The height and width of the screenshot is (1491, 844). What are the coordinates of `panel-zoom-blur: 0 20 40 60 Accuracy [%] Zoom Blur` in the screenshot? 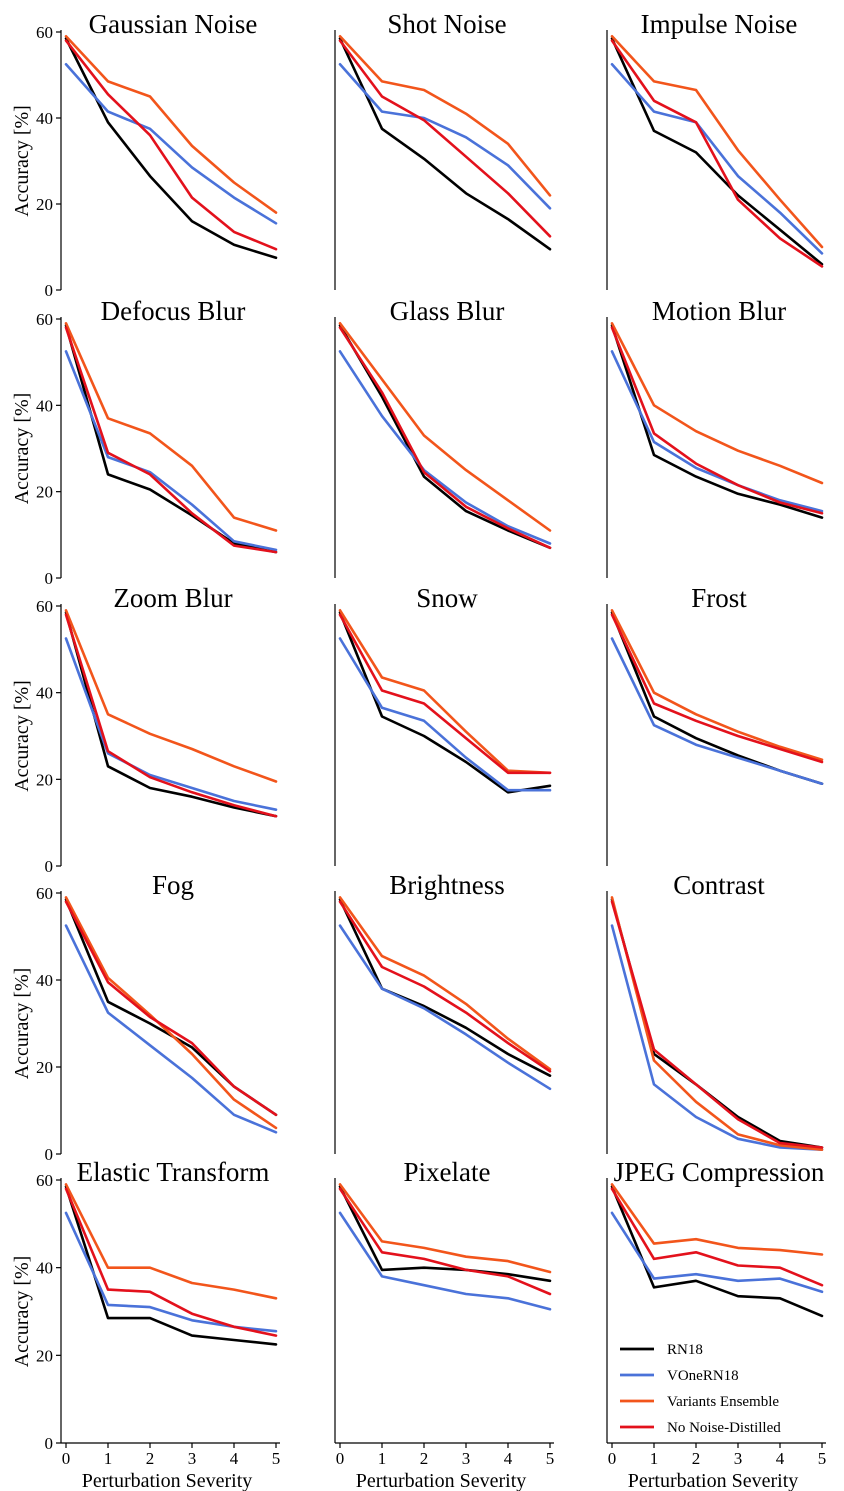 It's located at (144, 729).